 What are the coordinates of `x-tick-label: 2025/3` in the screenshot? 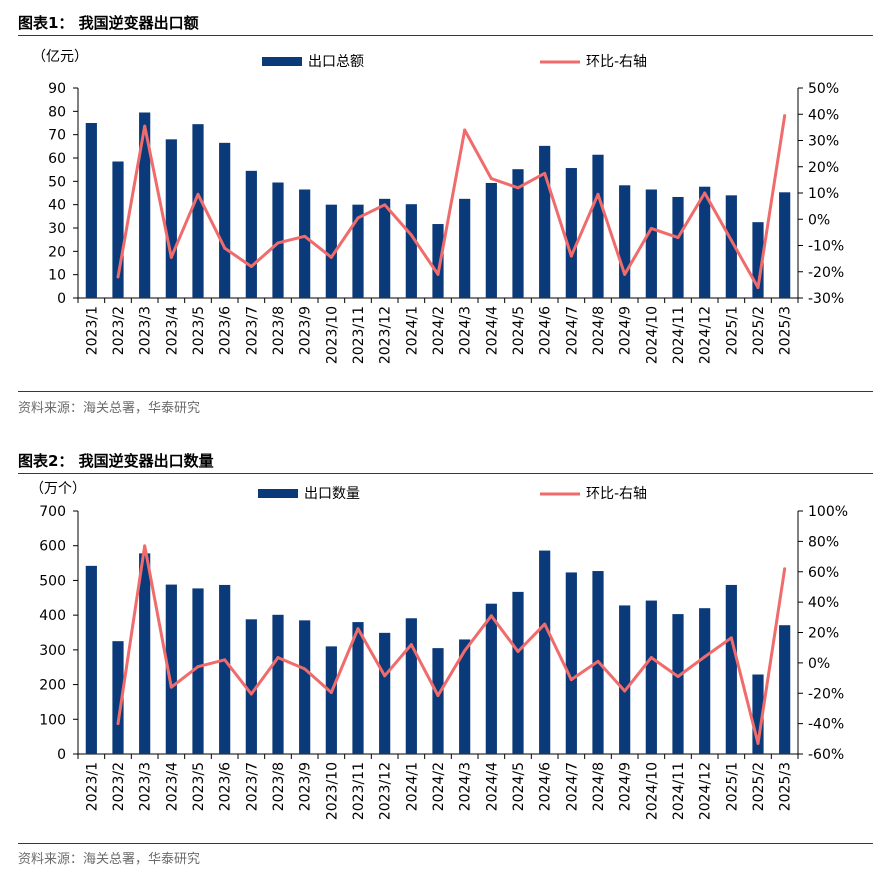 It's located at (786, 330).